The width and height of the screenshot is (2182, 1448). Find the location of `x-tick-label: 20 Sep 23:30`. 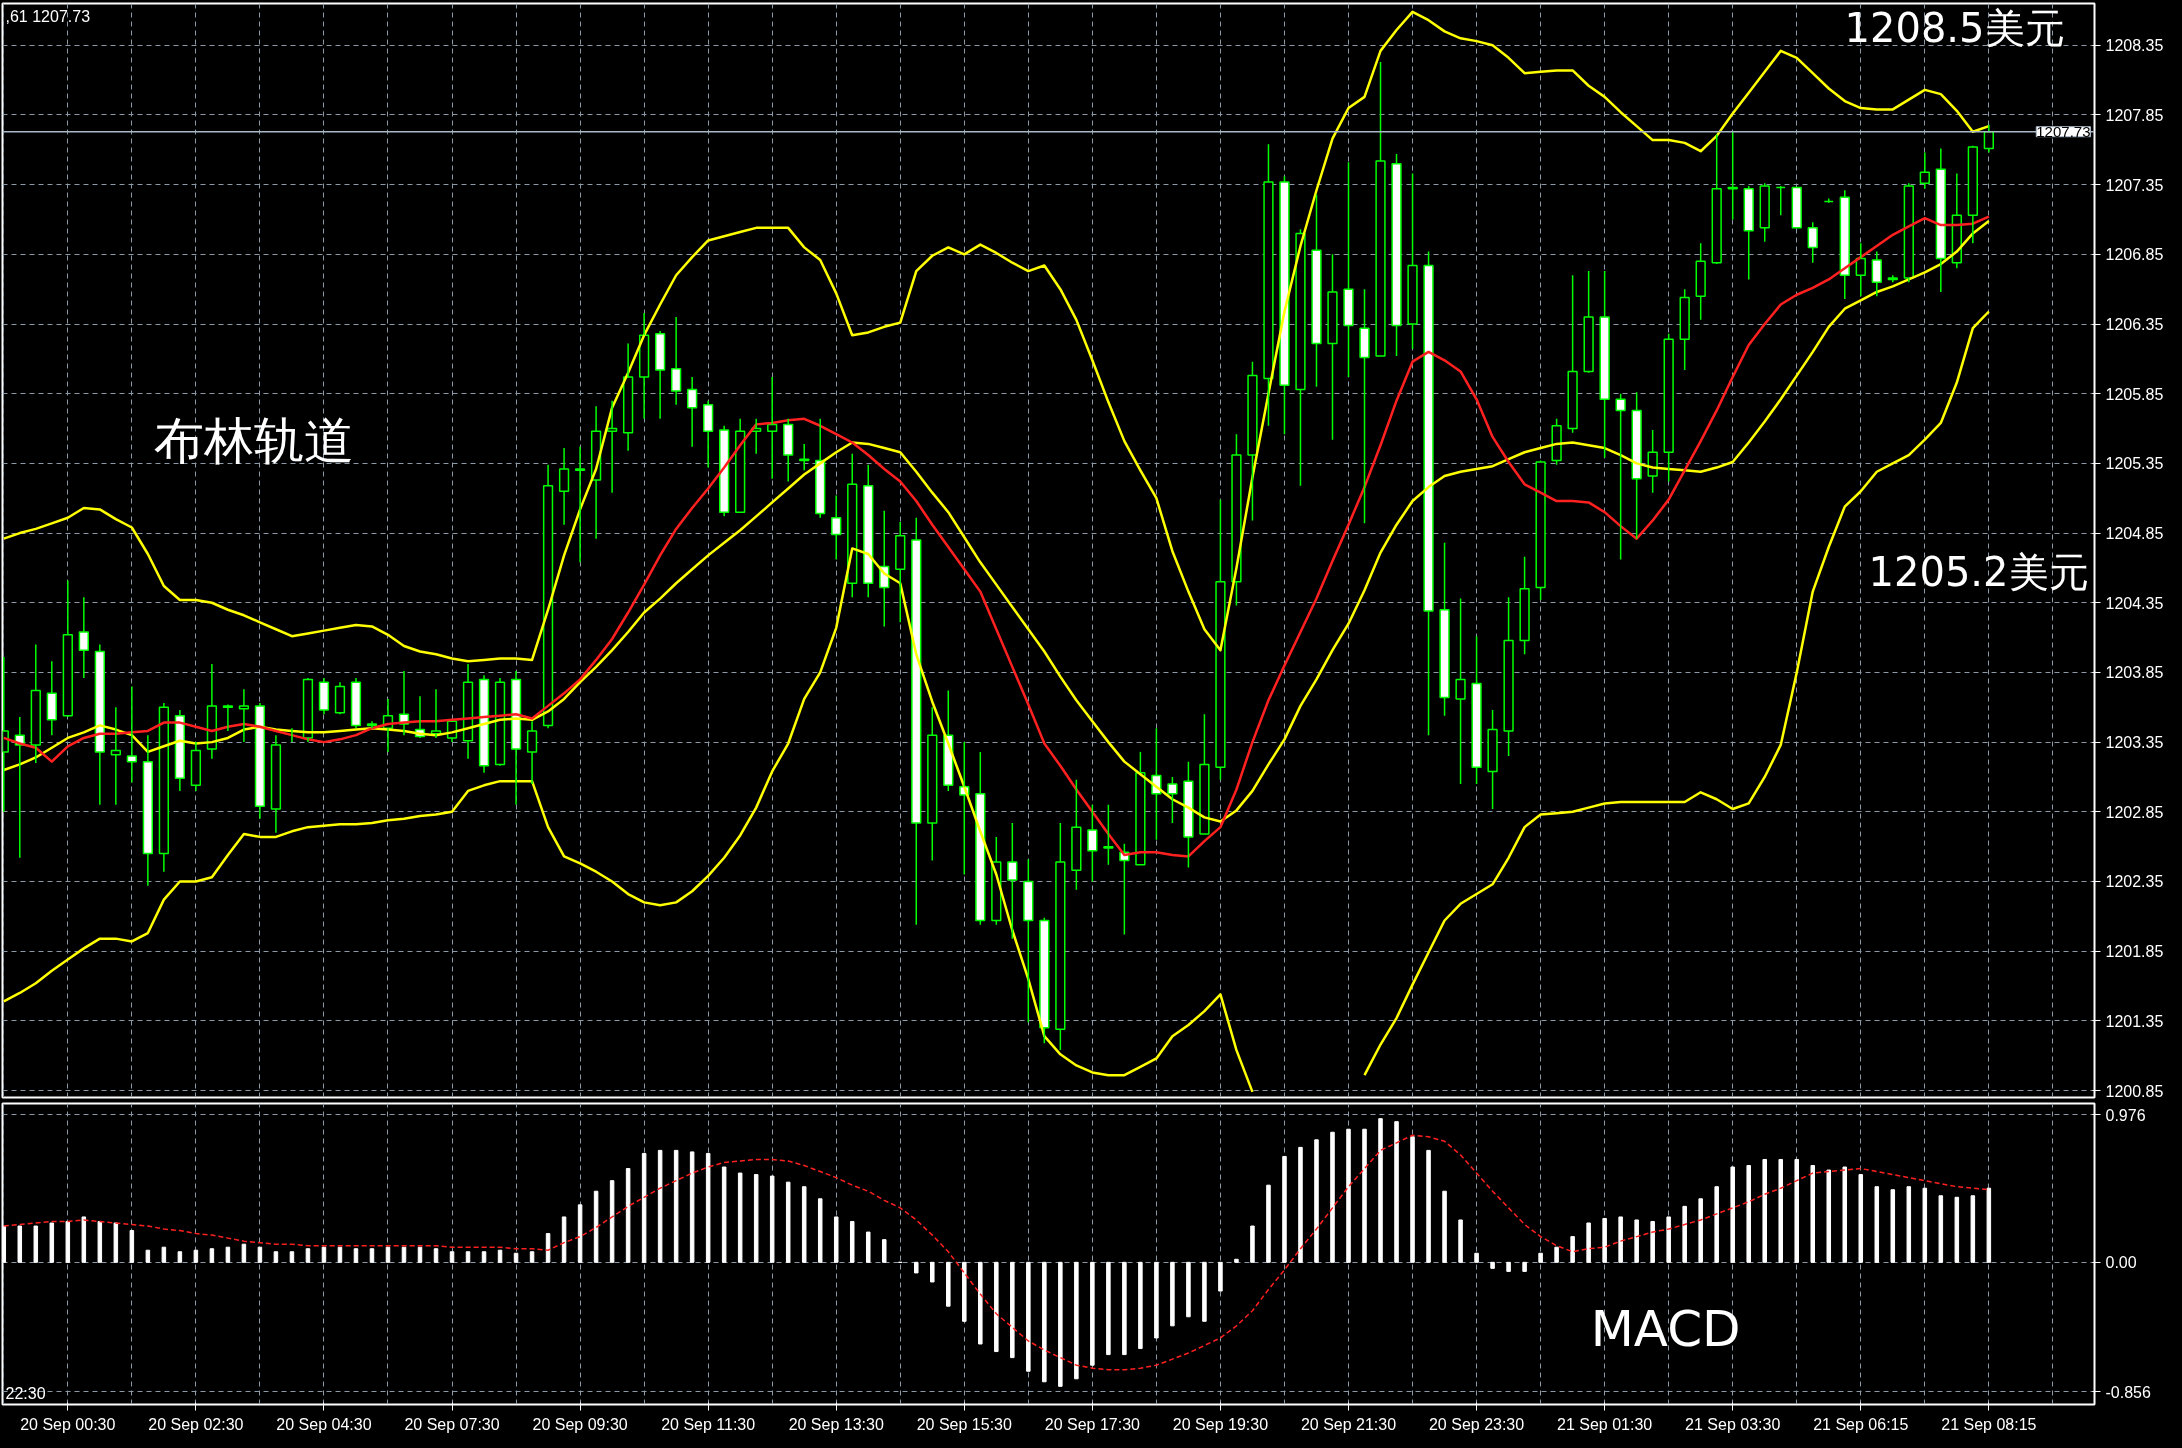

x-tick-label: 20 Sep 23:30 is located at coordinates (1476, 1424).